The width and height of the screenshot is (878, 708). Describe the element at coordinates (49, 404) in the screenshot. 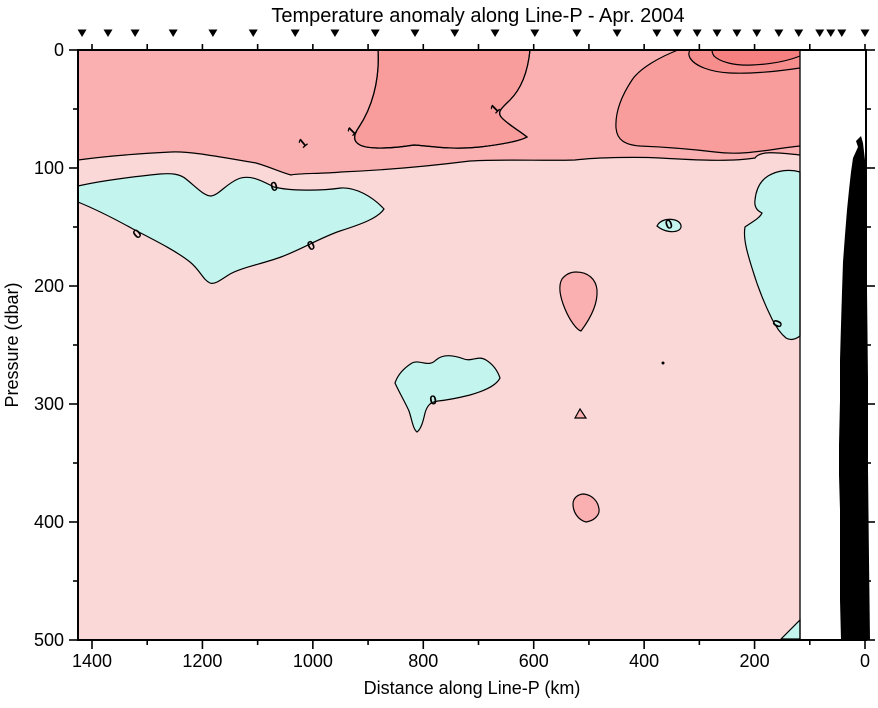

I see `y-tick-label: 300` at that location.